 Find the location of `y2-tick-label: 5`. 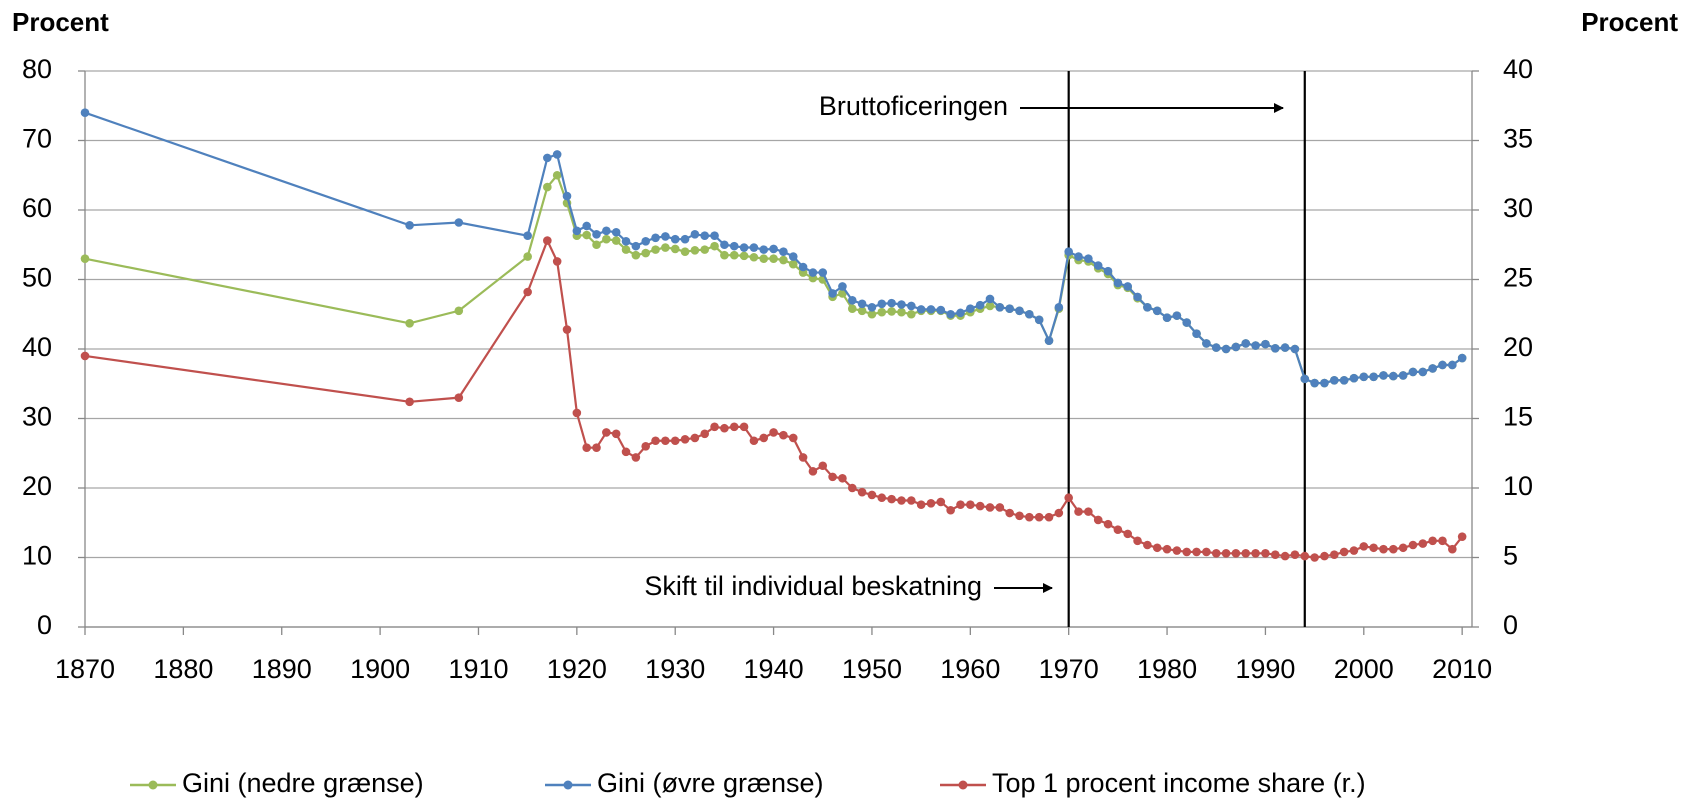

y2-tick-label: 5 is located at coordinates (1510, 556).